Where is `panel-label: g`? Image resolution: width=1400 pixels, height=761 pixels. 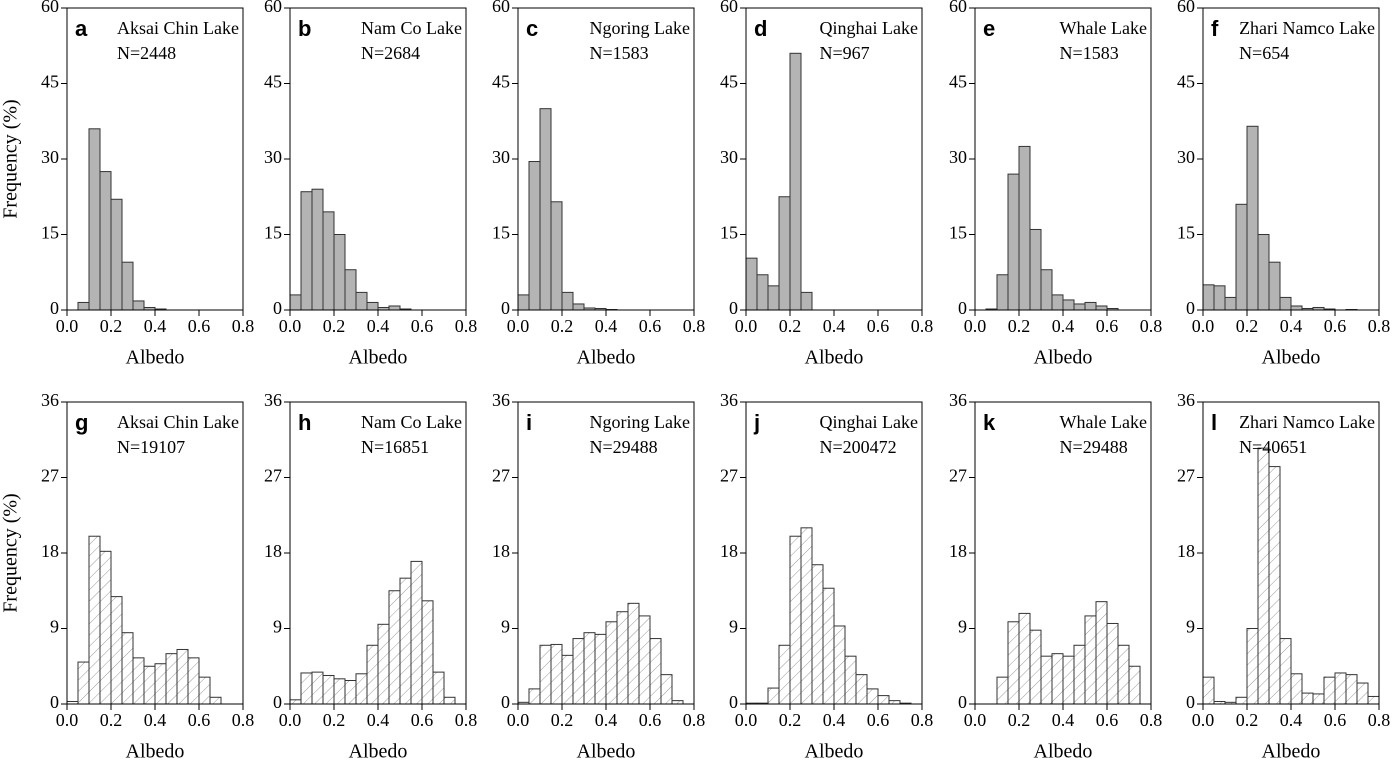
panel-label: g is located at coordinates (81, 422).